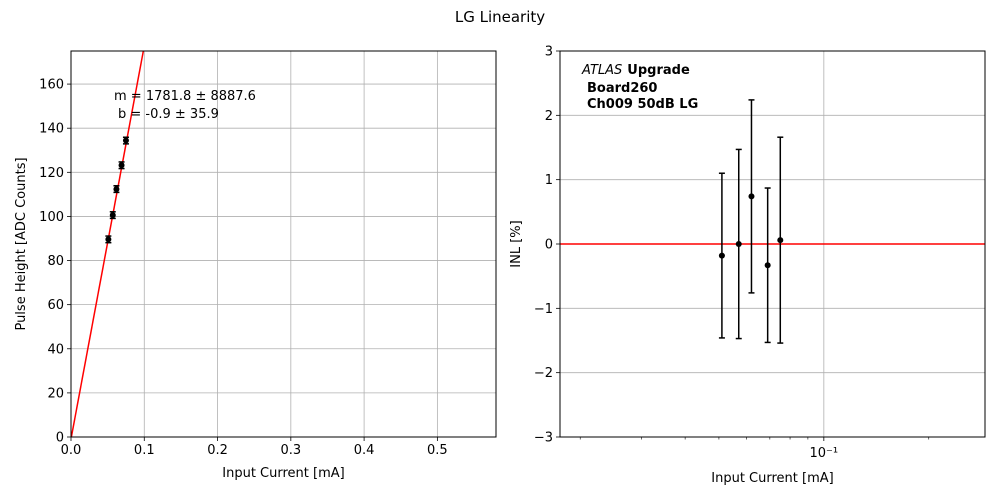 The height and width of the screenshot is (500, 1000). I want to click on figure-title: LG Linearity, so click(500, 17).